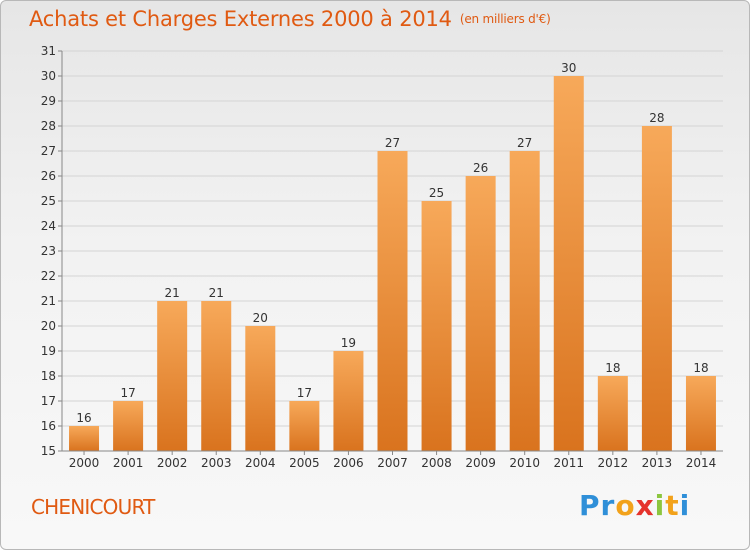 This screenshot has width=750, height=550. I want to click on y-tick-label: 30, so click(48, 76).